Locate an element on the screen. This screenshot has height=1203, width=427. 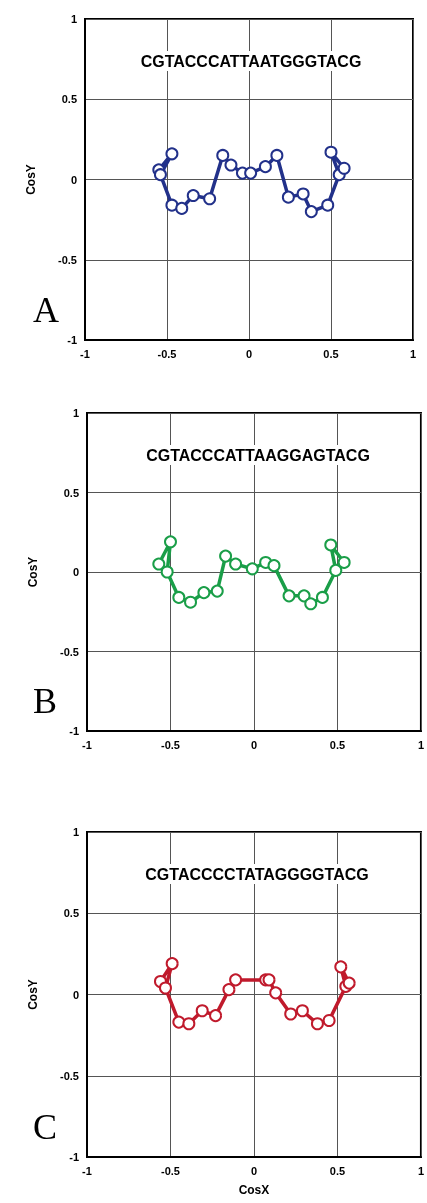
text: A is located at coordinates (46, 310).